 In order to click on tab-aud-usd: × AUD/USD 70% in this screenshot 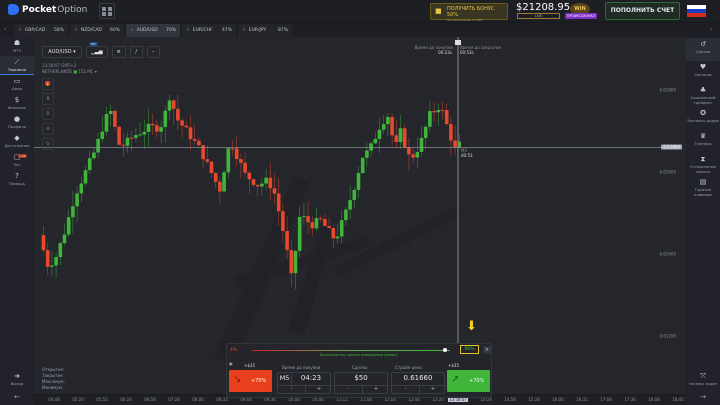, I will do `click(153, 30)`.